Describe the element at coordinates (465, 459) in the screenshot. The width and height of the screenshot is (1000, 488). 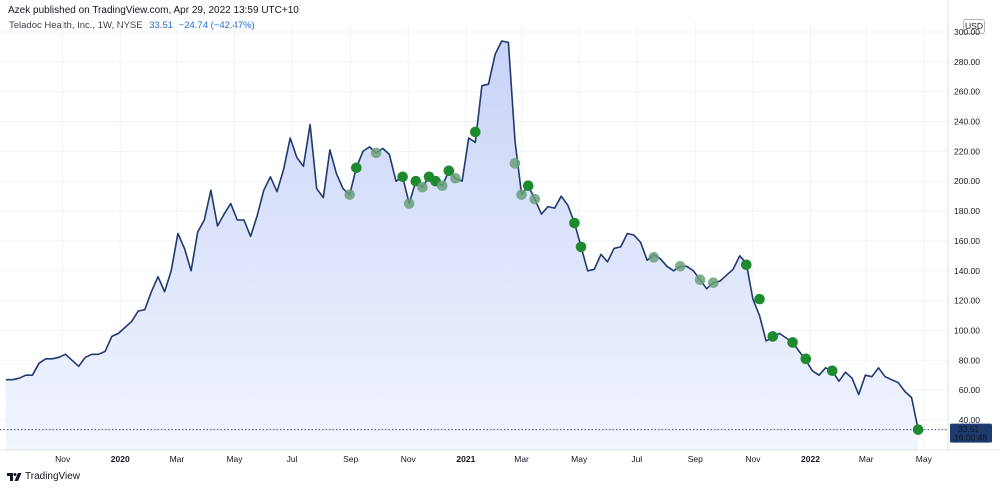
I see `time-tick-label: 2021` at that location.